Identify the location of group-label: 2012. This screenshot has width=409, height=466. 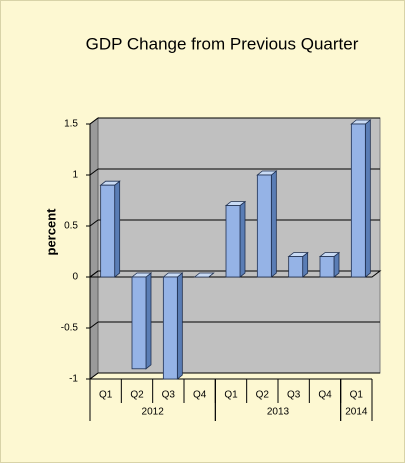
(153, 412).